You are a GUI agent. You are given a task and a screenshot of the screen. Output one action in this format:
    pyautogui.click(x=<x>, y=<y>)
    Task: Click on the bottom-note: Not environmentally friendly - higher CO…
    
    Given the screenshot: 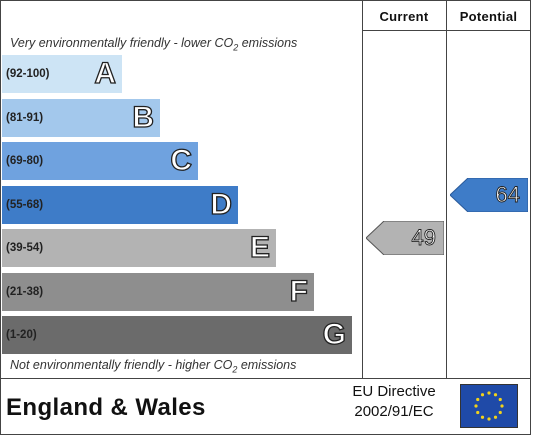 What is the action you would take?
    pyautogui.click(x=153, y=366)
    